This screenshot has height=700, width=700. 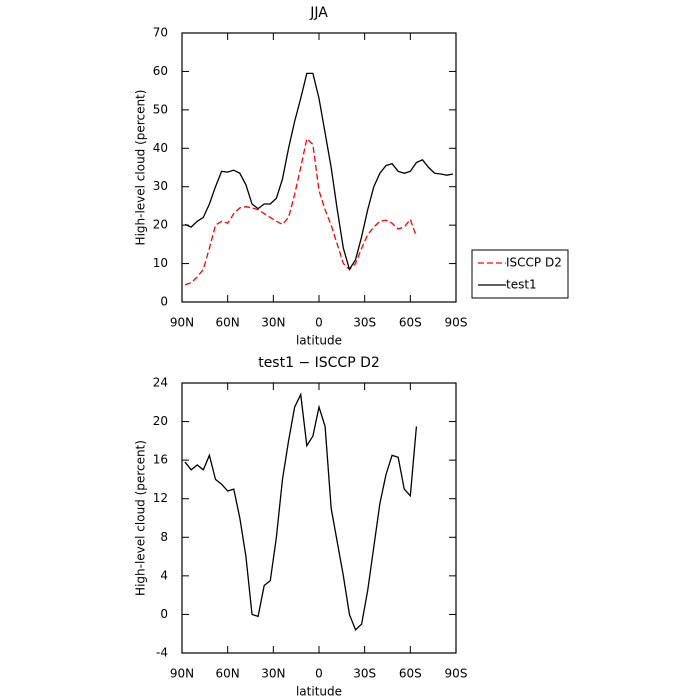 What do you see at coordinates (160, 383) in the screenshot?
I see `y-tick-label: 24` at bounding box center [160, 383].